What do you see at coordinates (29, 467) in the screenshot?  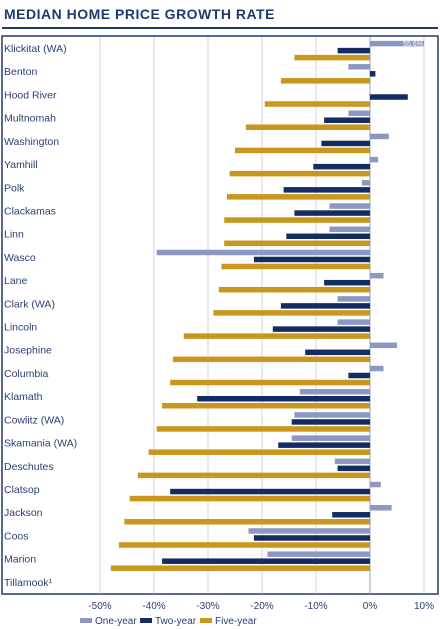 I see `category-label: Deschutes` at bounding box center [29, 467].